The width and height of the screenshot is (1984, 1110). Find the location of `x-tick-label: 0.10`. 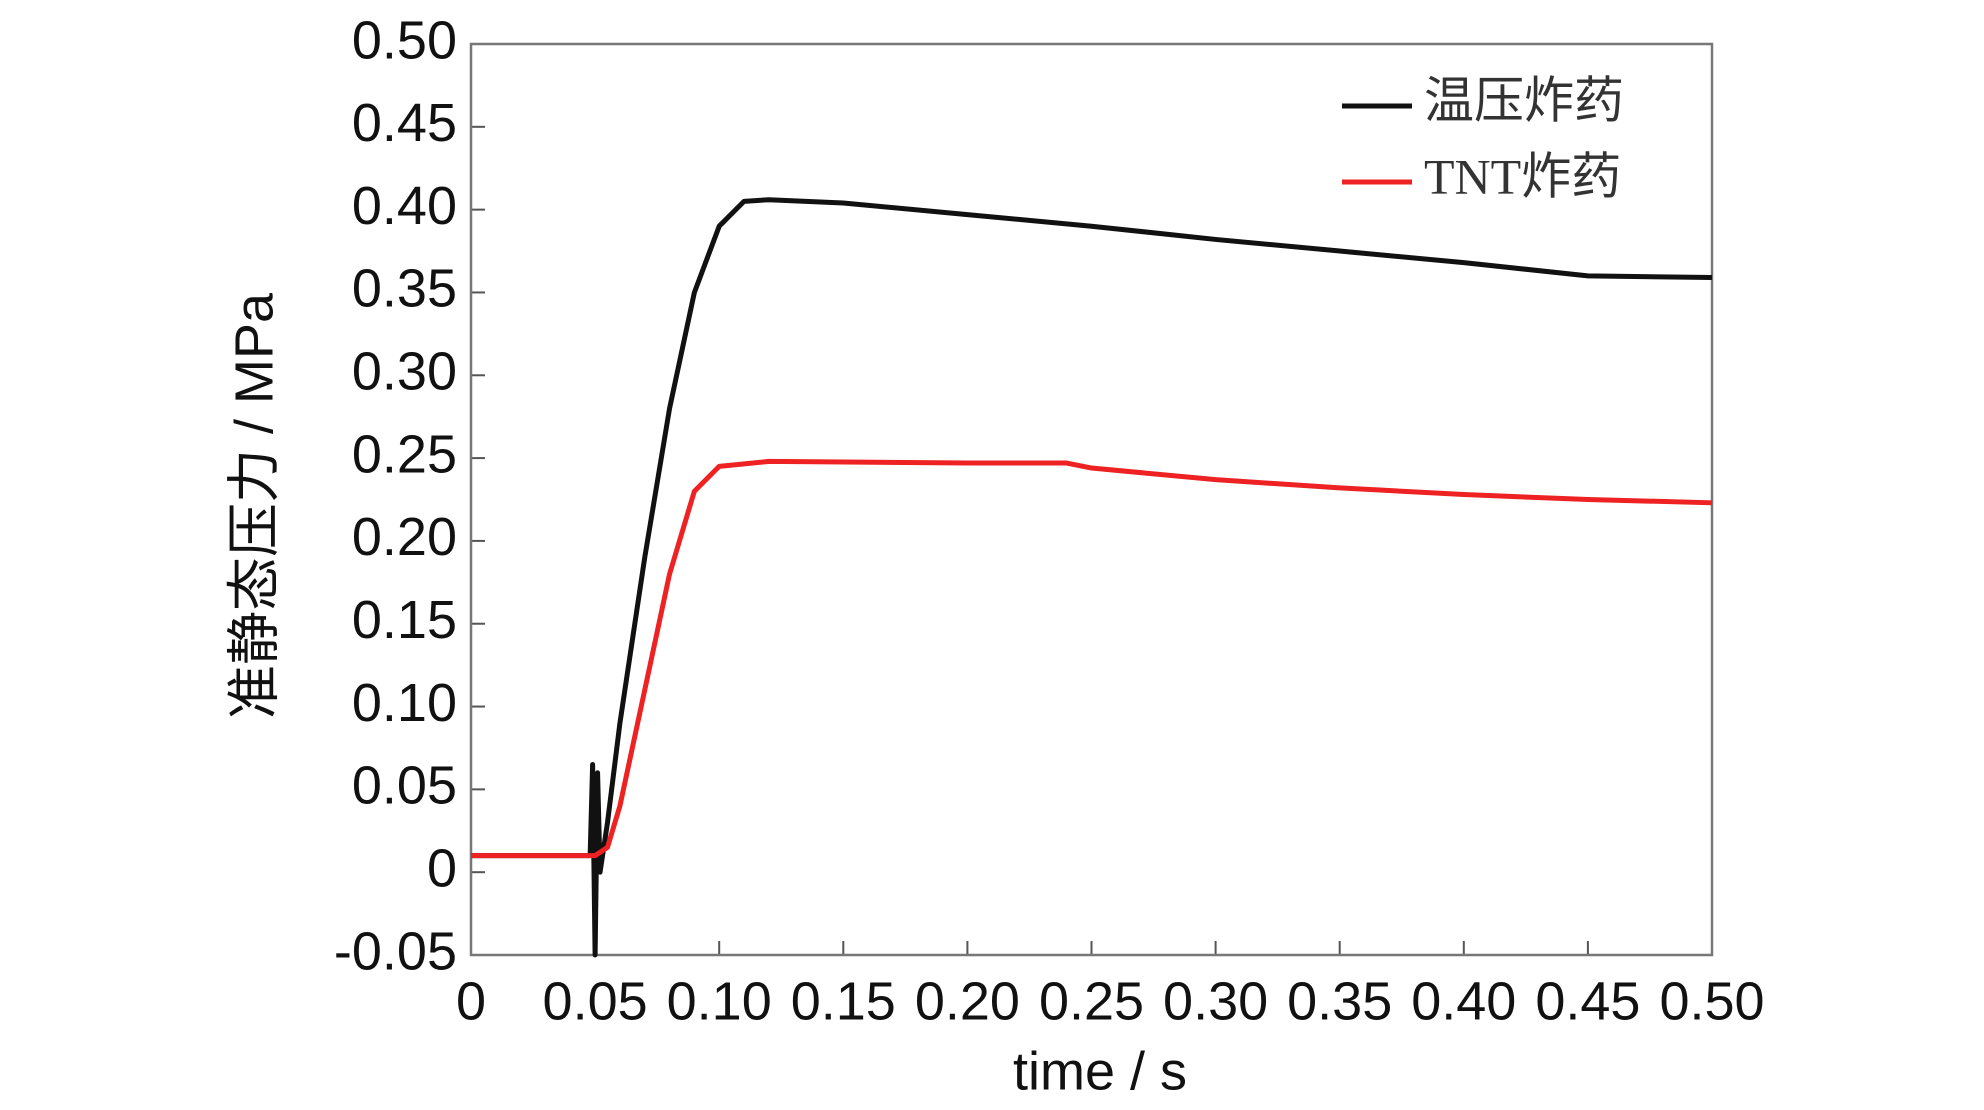

x-tick-label: 0.10 is located at coordinates (719, 1001).